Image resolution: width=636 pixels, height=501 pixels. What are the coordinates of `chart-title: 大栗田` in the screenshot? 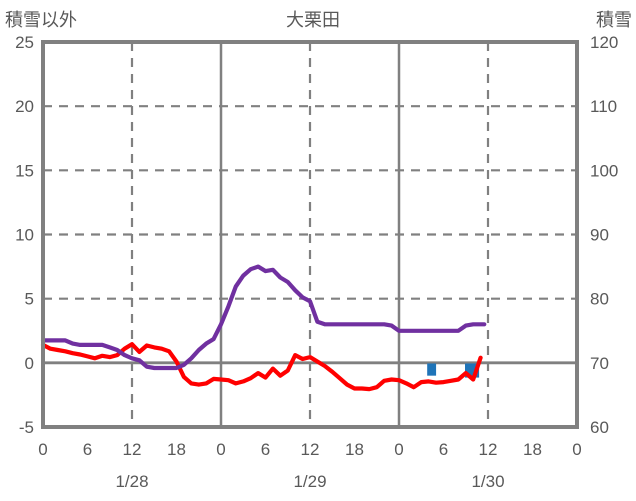 It's located at (313, 20).